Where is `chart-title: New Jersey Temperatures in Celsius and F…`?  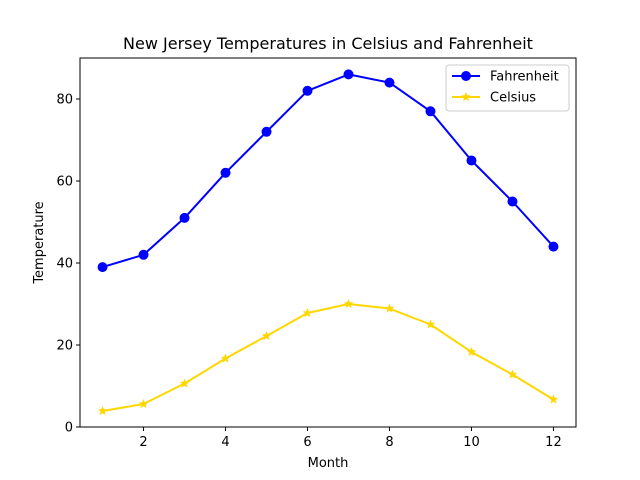 chart-title: New Jersey Temperatures in Celsius and F… is located at coordinates (328, 43).